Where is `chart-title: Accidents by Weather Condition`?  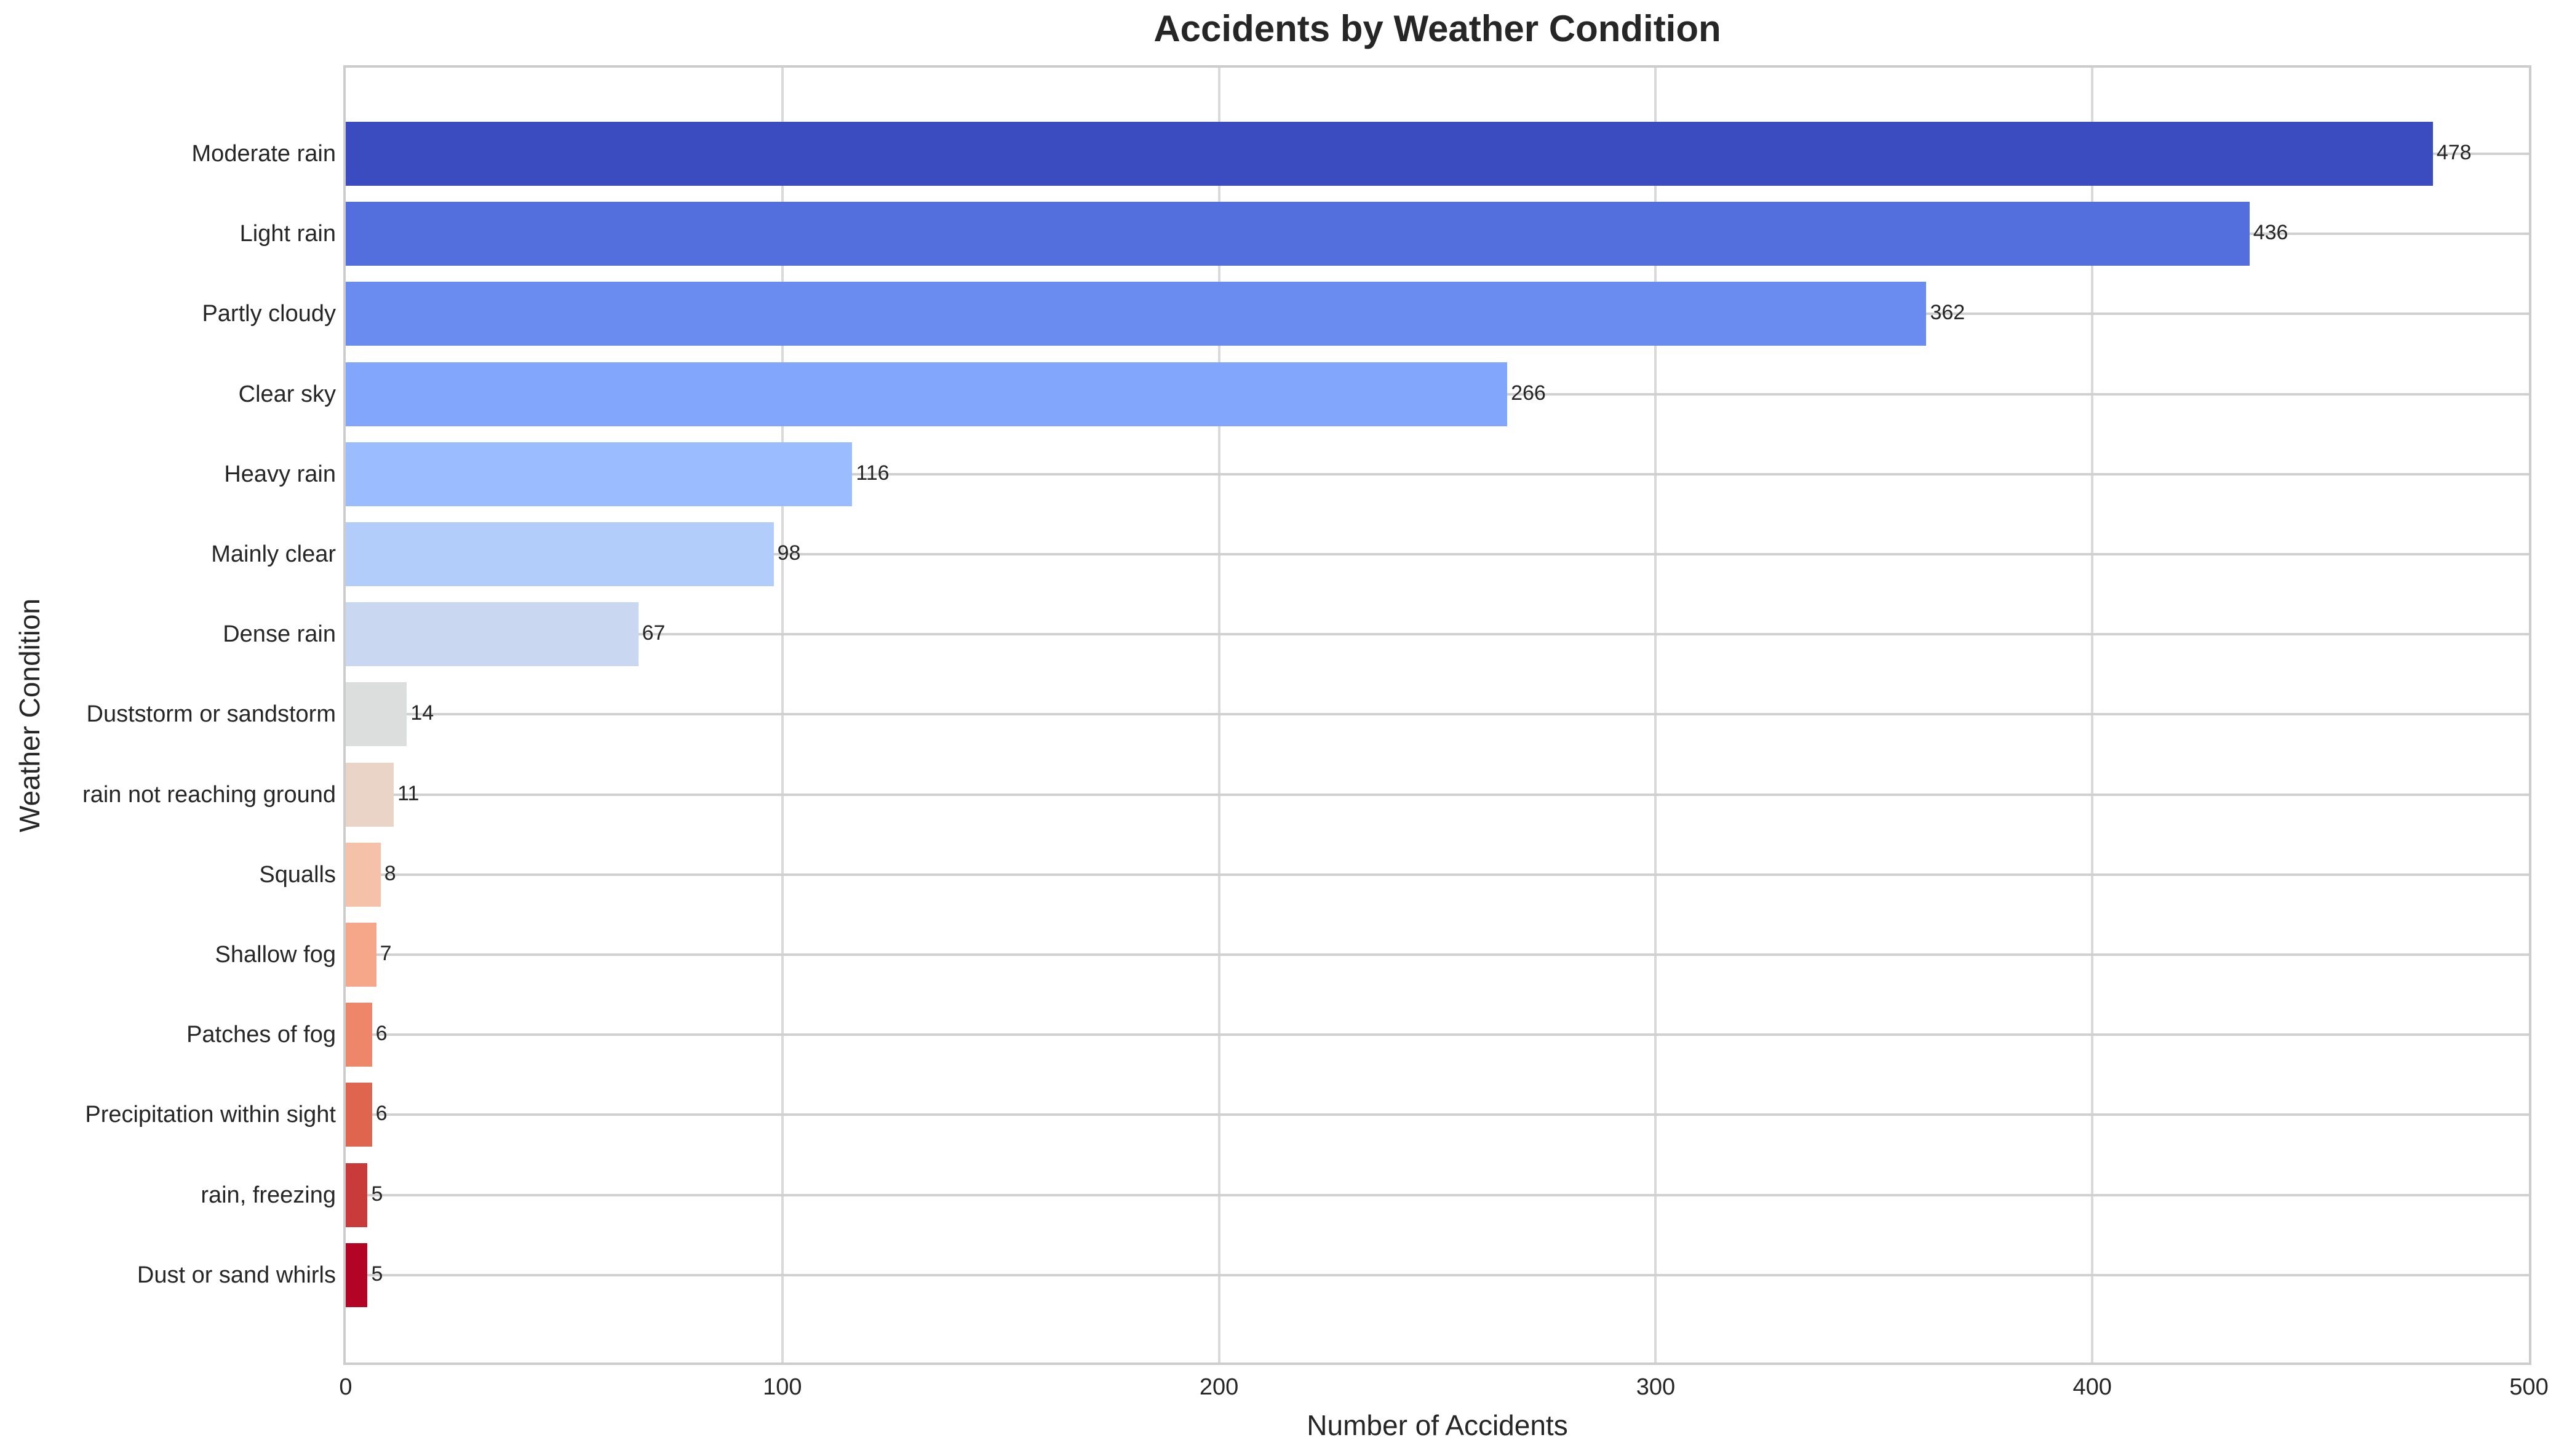
chart-title: Accidents by Weather Condition is located at coordinates (1437, 29).